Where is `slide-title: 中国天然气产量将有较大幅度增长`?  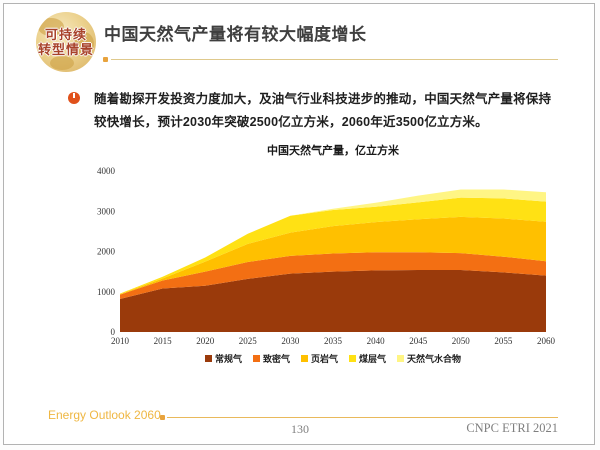 slide-title: 中国天然气产量将有较大幅度增长 is located at coordinates (235, 34).